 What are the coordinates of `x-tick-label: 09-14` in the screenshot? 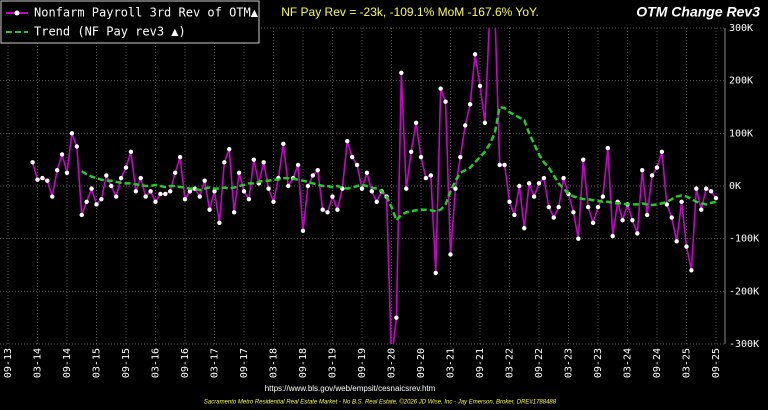 It's located at (67, 363).